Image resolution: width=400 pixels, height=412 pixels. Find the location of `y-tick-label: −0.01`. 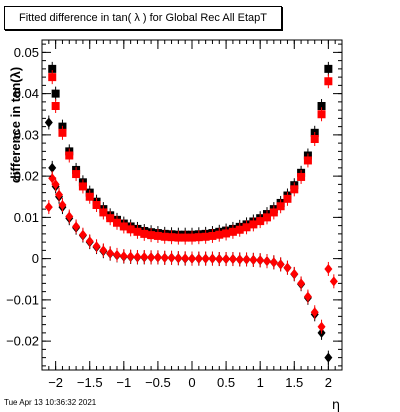

y-tick-label: −0.01 is located at coordinates (22, 299).